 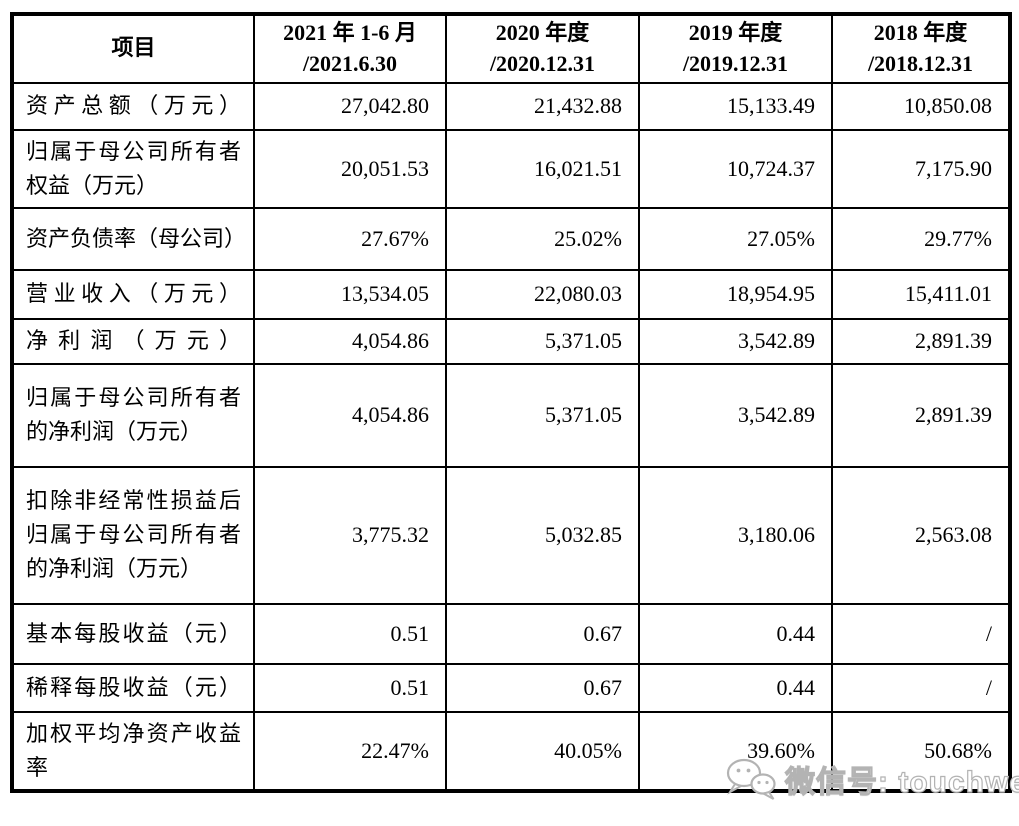 I want to click on period-line2: /2020.12.31, so click(x=542, y=63).